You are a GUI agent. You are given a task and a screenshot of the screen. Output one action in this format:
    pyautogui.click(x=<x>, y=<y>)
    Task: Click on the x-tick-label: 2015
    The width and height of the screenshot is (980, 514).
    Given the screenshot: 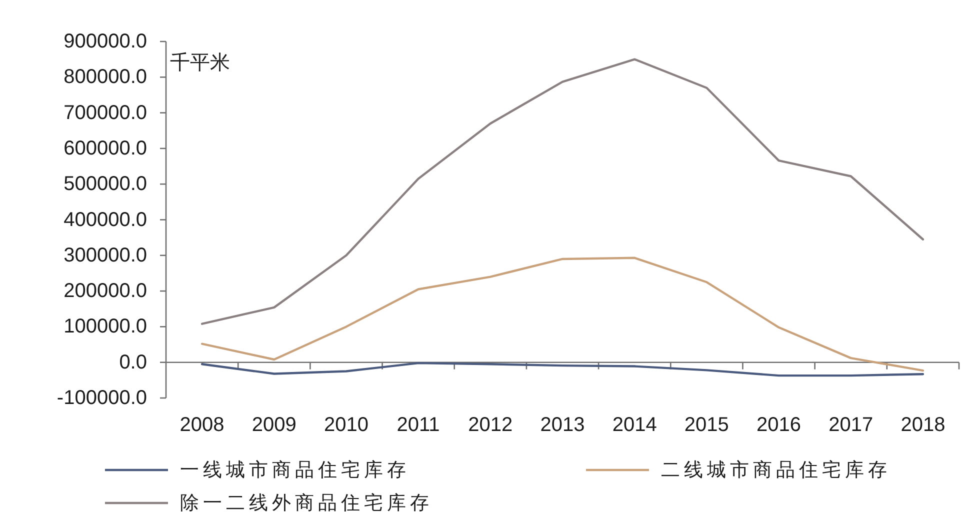 What is the action you would take?
    pyautogui.click(x=706, y=425)
    